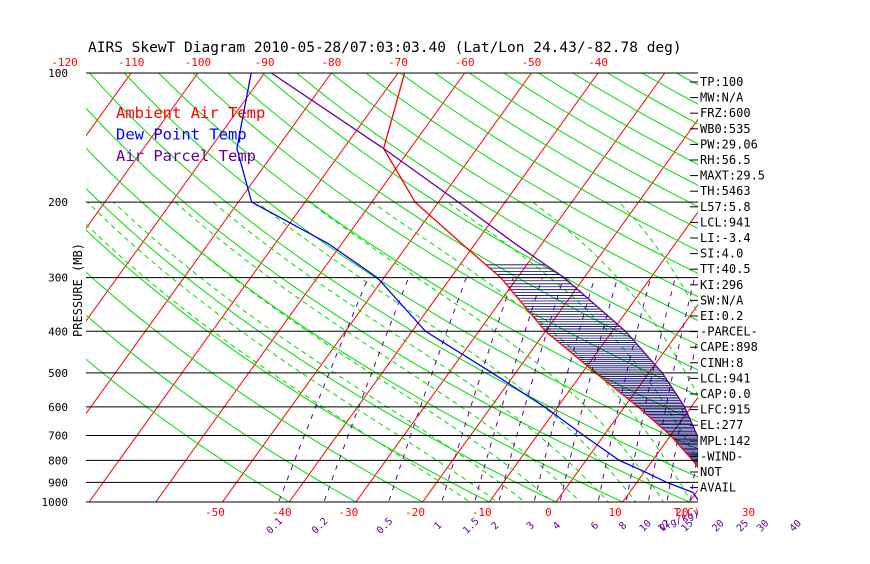  I want to click on bottom-temp-tick-label: -40, so click(282, 512).